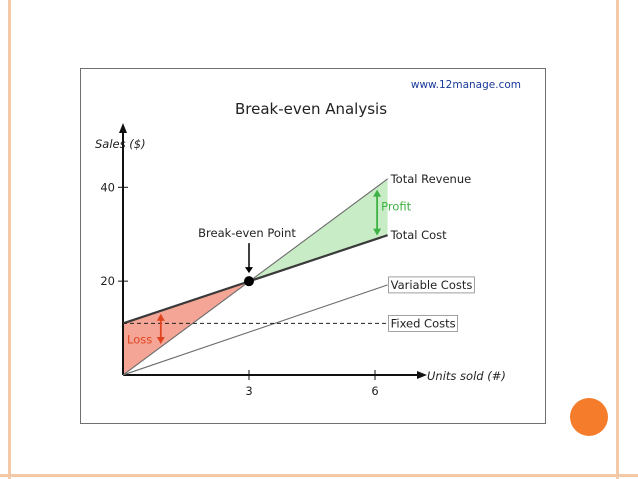  What do you see at coordinates (617, 239) in the screenshot?
I see `slide-frame-right` at bounding box center [617, 239].